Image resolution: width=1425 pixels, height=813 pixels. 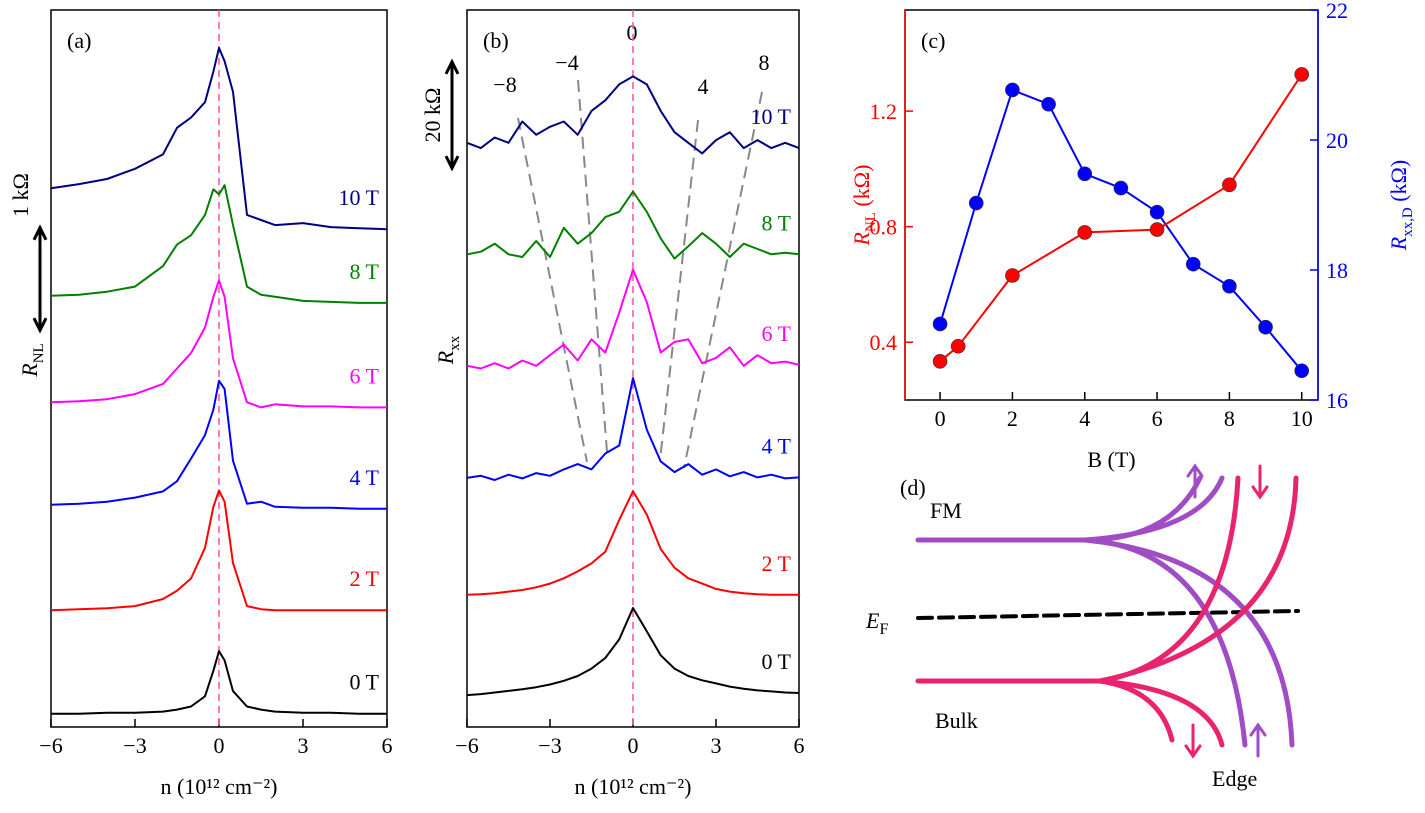 What do you see at coordinates (566, 62) in the screenshot?
I see `guide-label: −4` at bounding box center [566, 62].